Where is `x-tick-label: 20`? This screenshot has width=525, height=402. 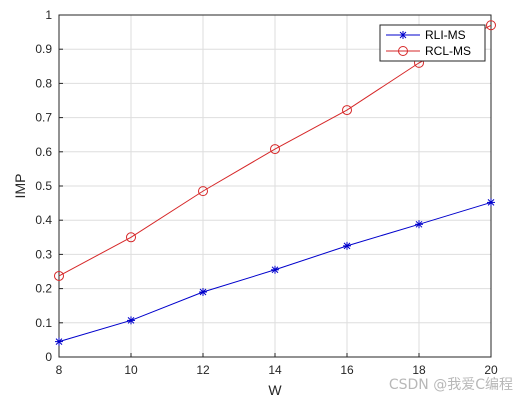
x-tick-label: 20 is located at coordinates (491, 370).